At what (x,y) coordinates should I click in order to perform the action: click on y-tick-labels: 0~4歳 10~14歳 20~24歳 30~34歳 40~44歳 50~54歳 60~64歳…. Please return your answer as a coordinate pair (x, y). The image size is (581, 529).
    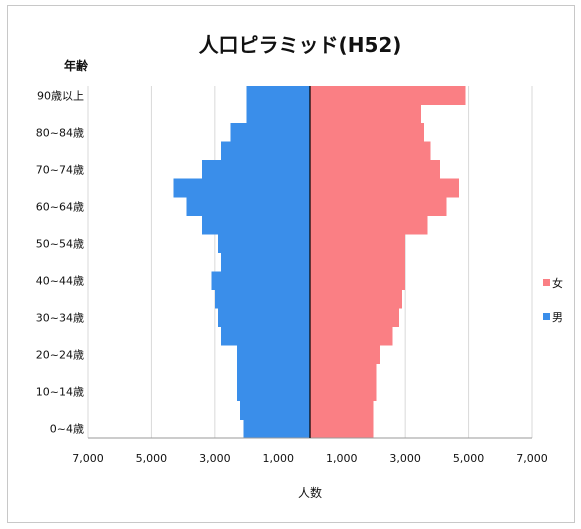
    Looking at the image, I should click on (60, 262).